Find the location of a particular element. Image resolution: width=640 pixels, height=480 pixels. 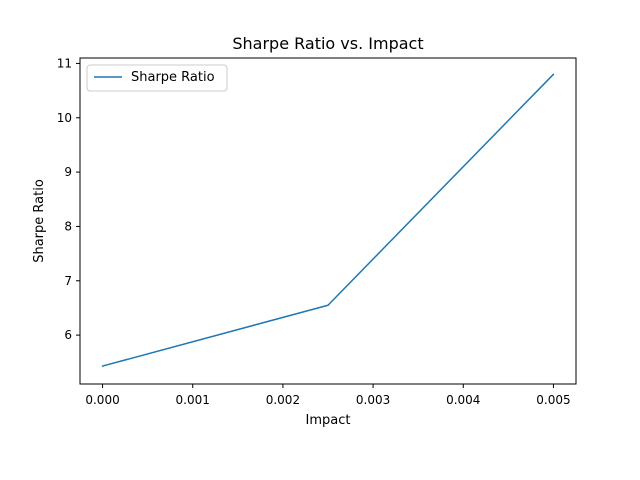

y-tick-label: 8 is located at coordinates (68, 226).